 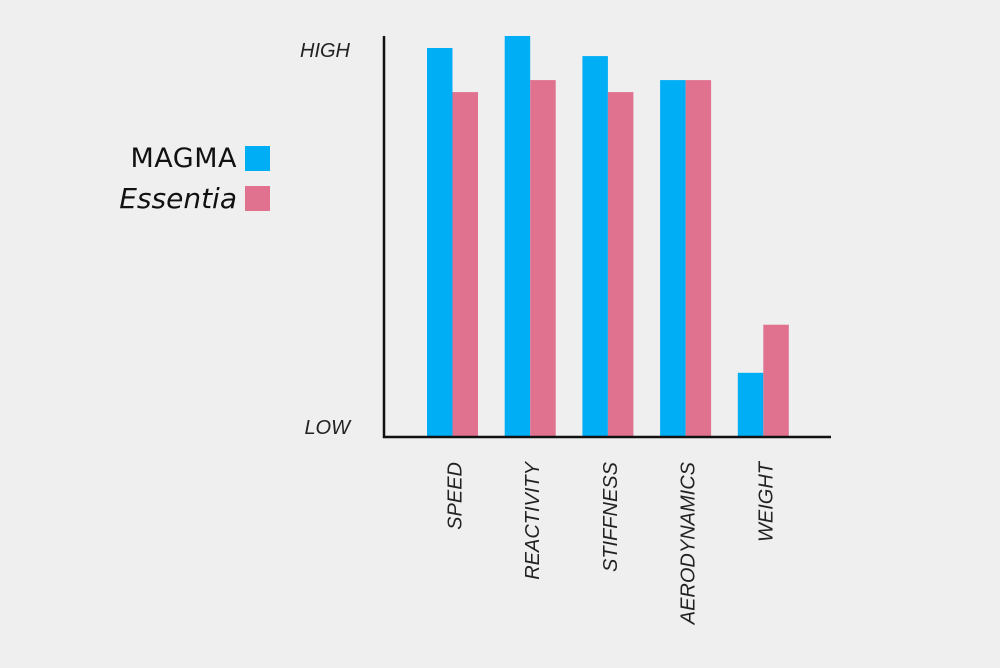 What do you see at coordinates (456, 496) in the screenshot?
I see `x-tick-label-speed: SPEED` at bounding box center [456, 496].